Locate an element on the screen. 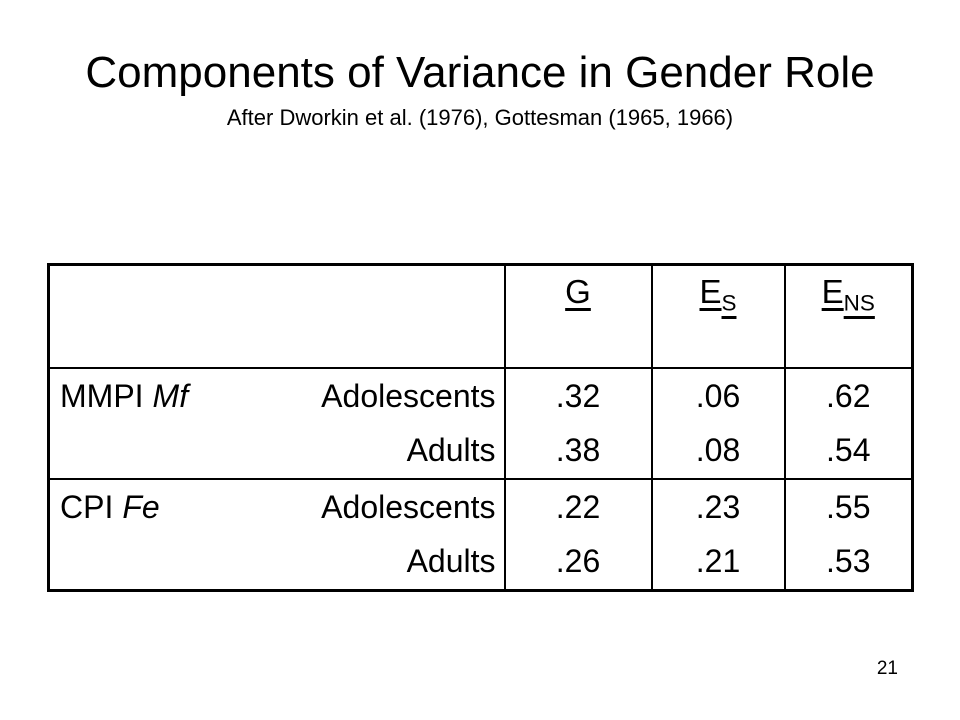  measure-name: CPI Fe is located at coordinates (110, 507).